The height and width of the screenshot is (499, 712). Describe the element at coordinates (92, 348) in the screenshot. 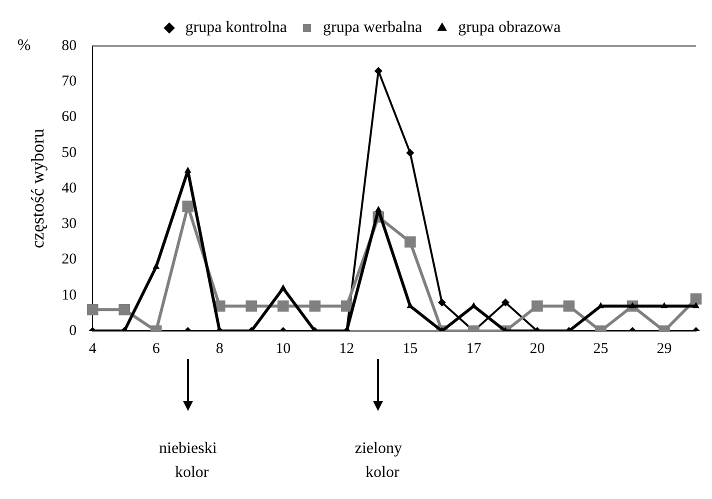

I see `x-tick-label: 4` at that location.